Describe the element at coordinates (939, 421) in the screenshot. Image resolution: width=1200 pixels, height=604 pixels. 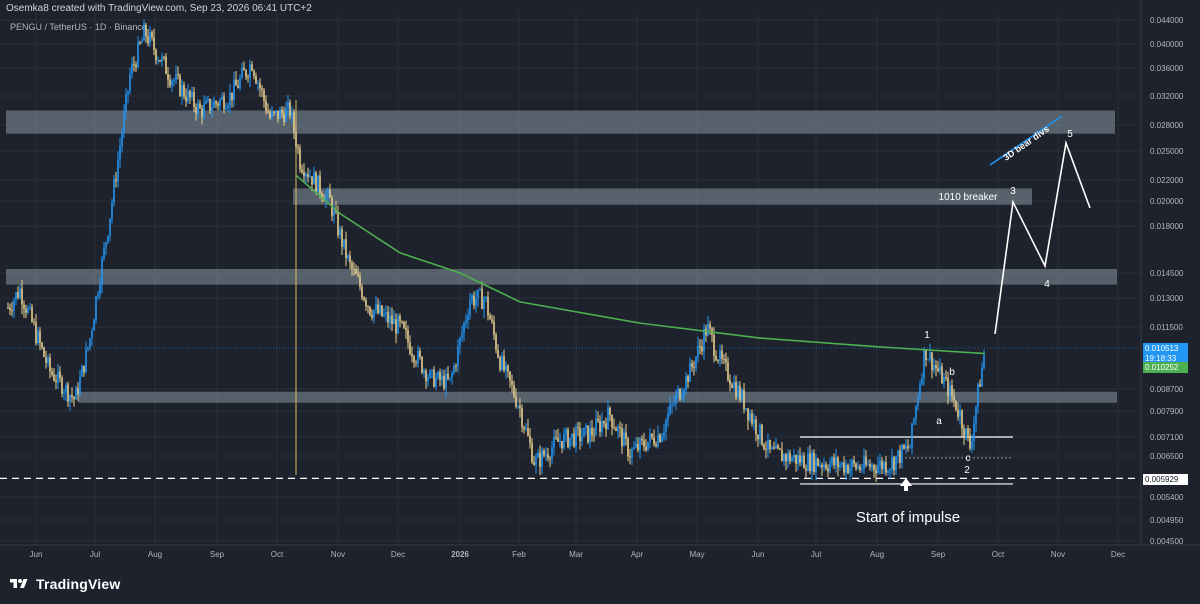
I see `wave-label-a: a` at that location.